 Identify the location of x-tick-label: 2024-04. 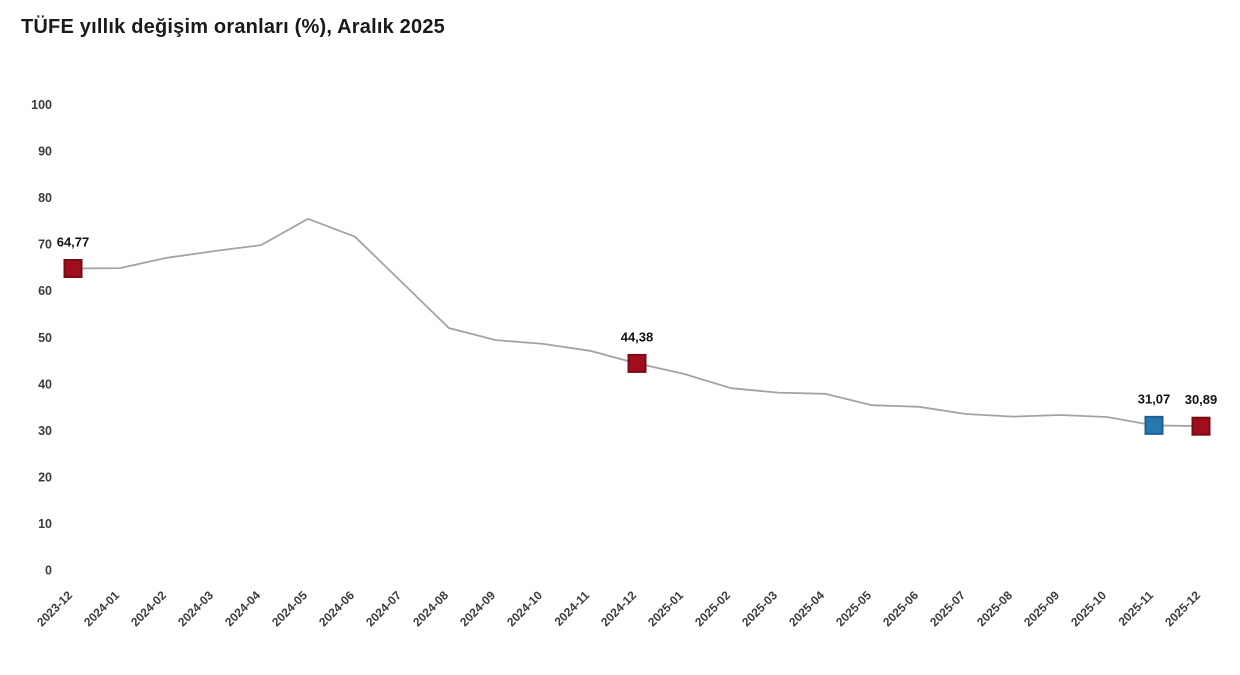
(242, 608).